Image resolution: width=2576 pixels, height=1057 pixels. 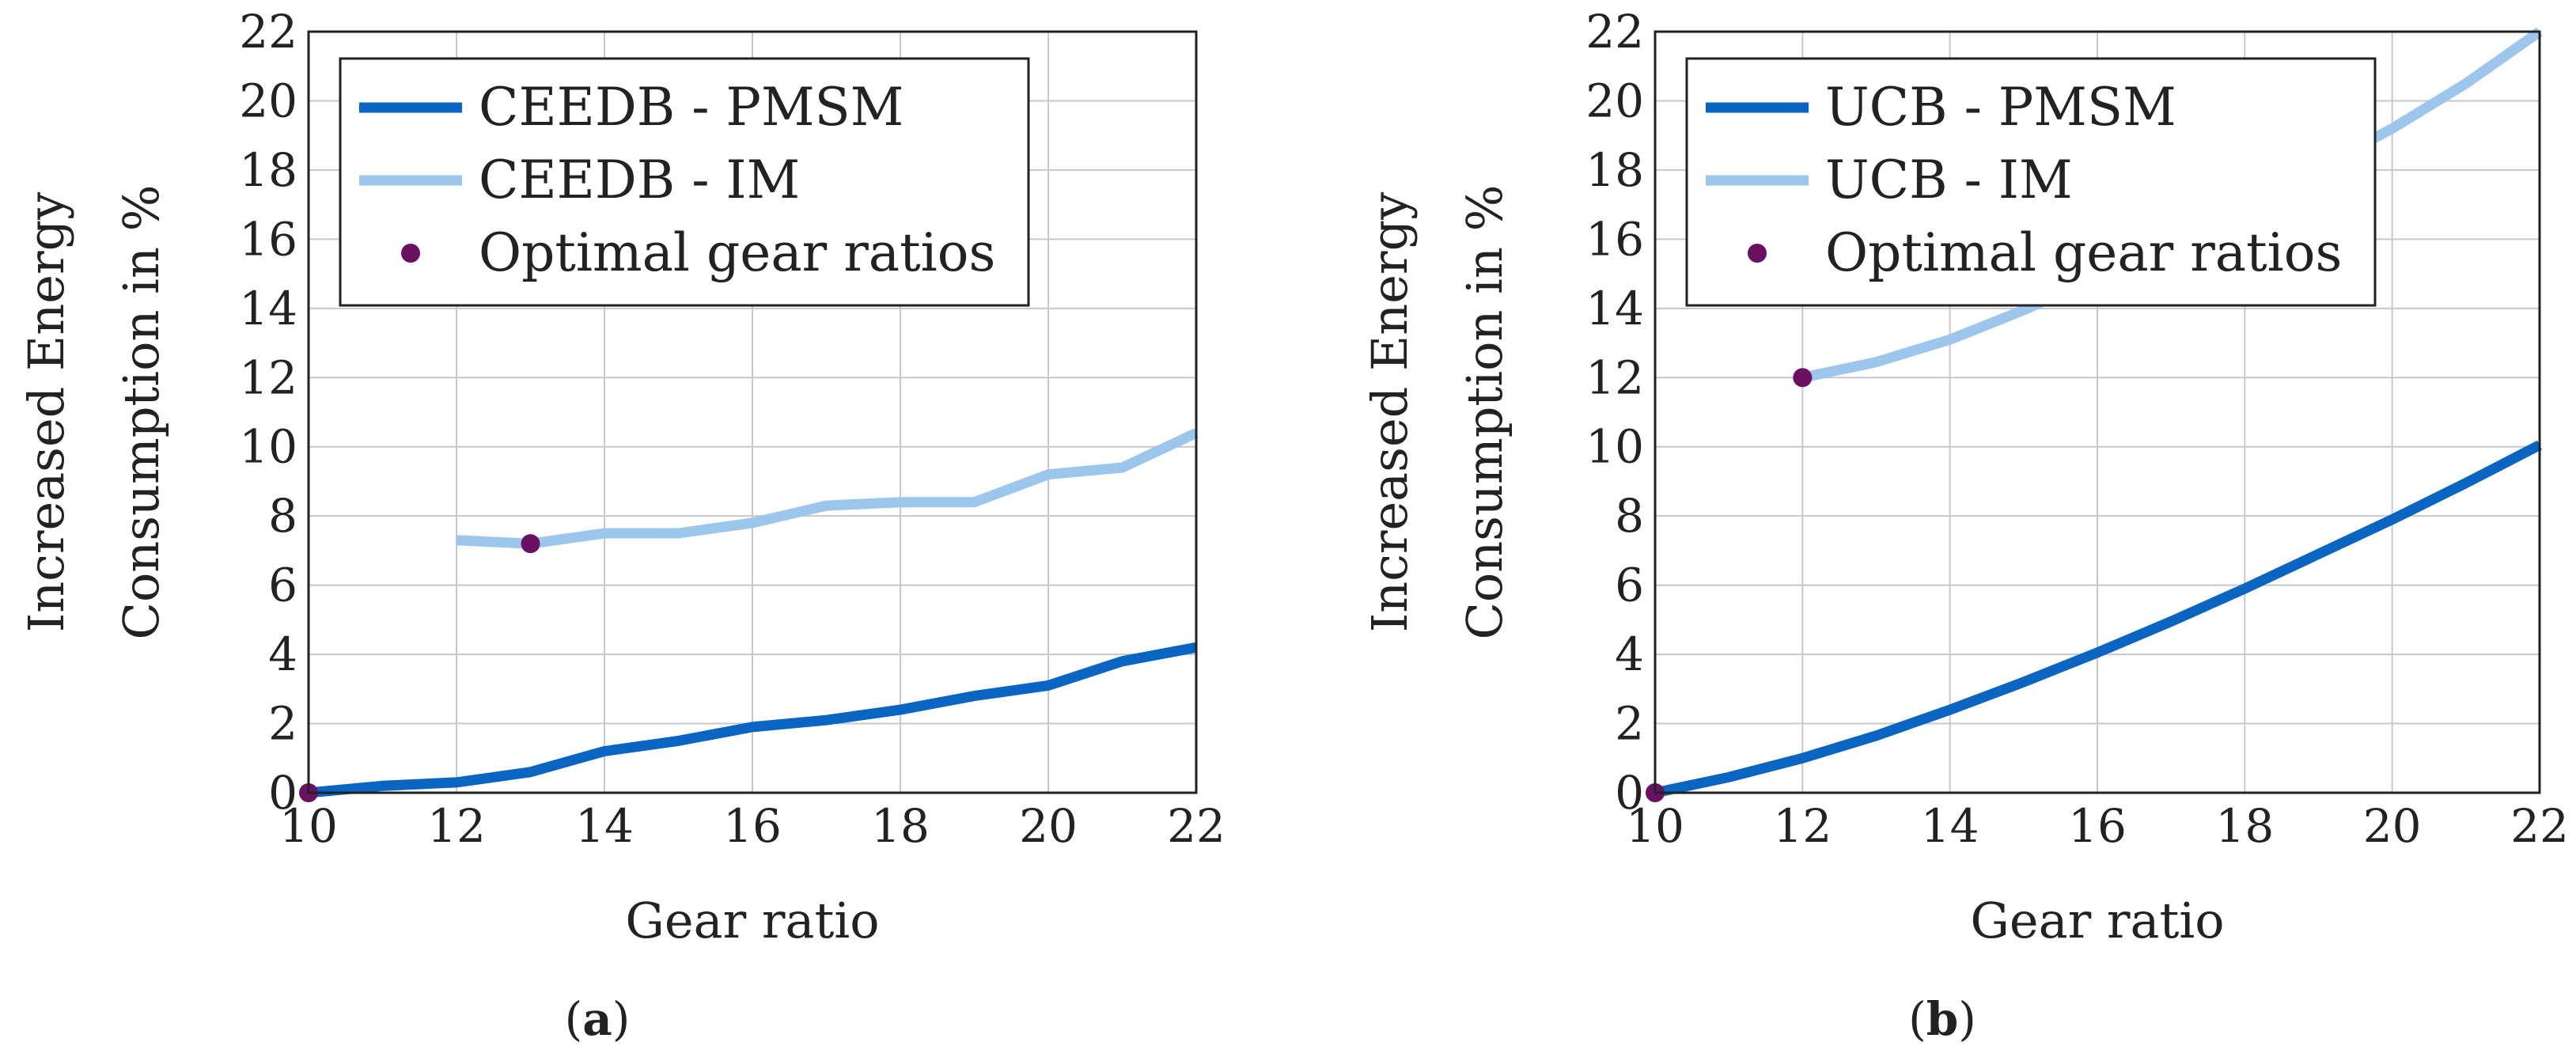 I want to click on panel-caption: (b), so click(x=1942, y=1019).